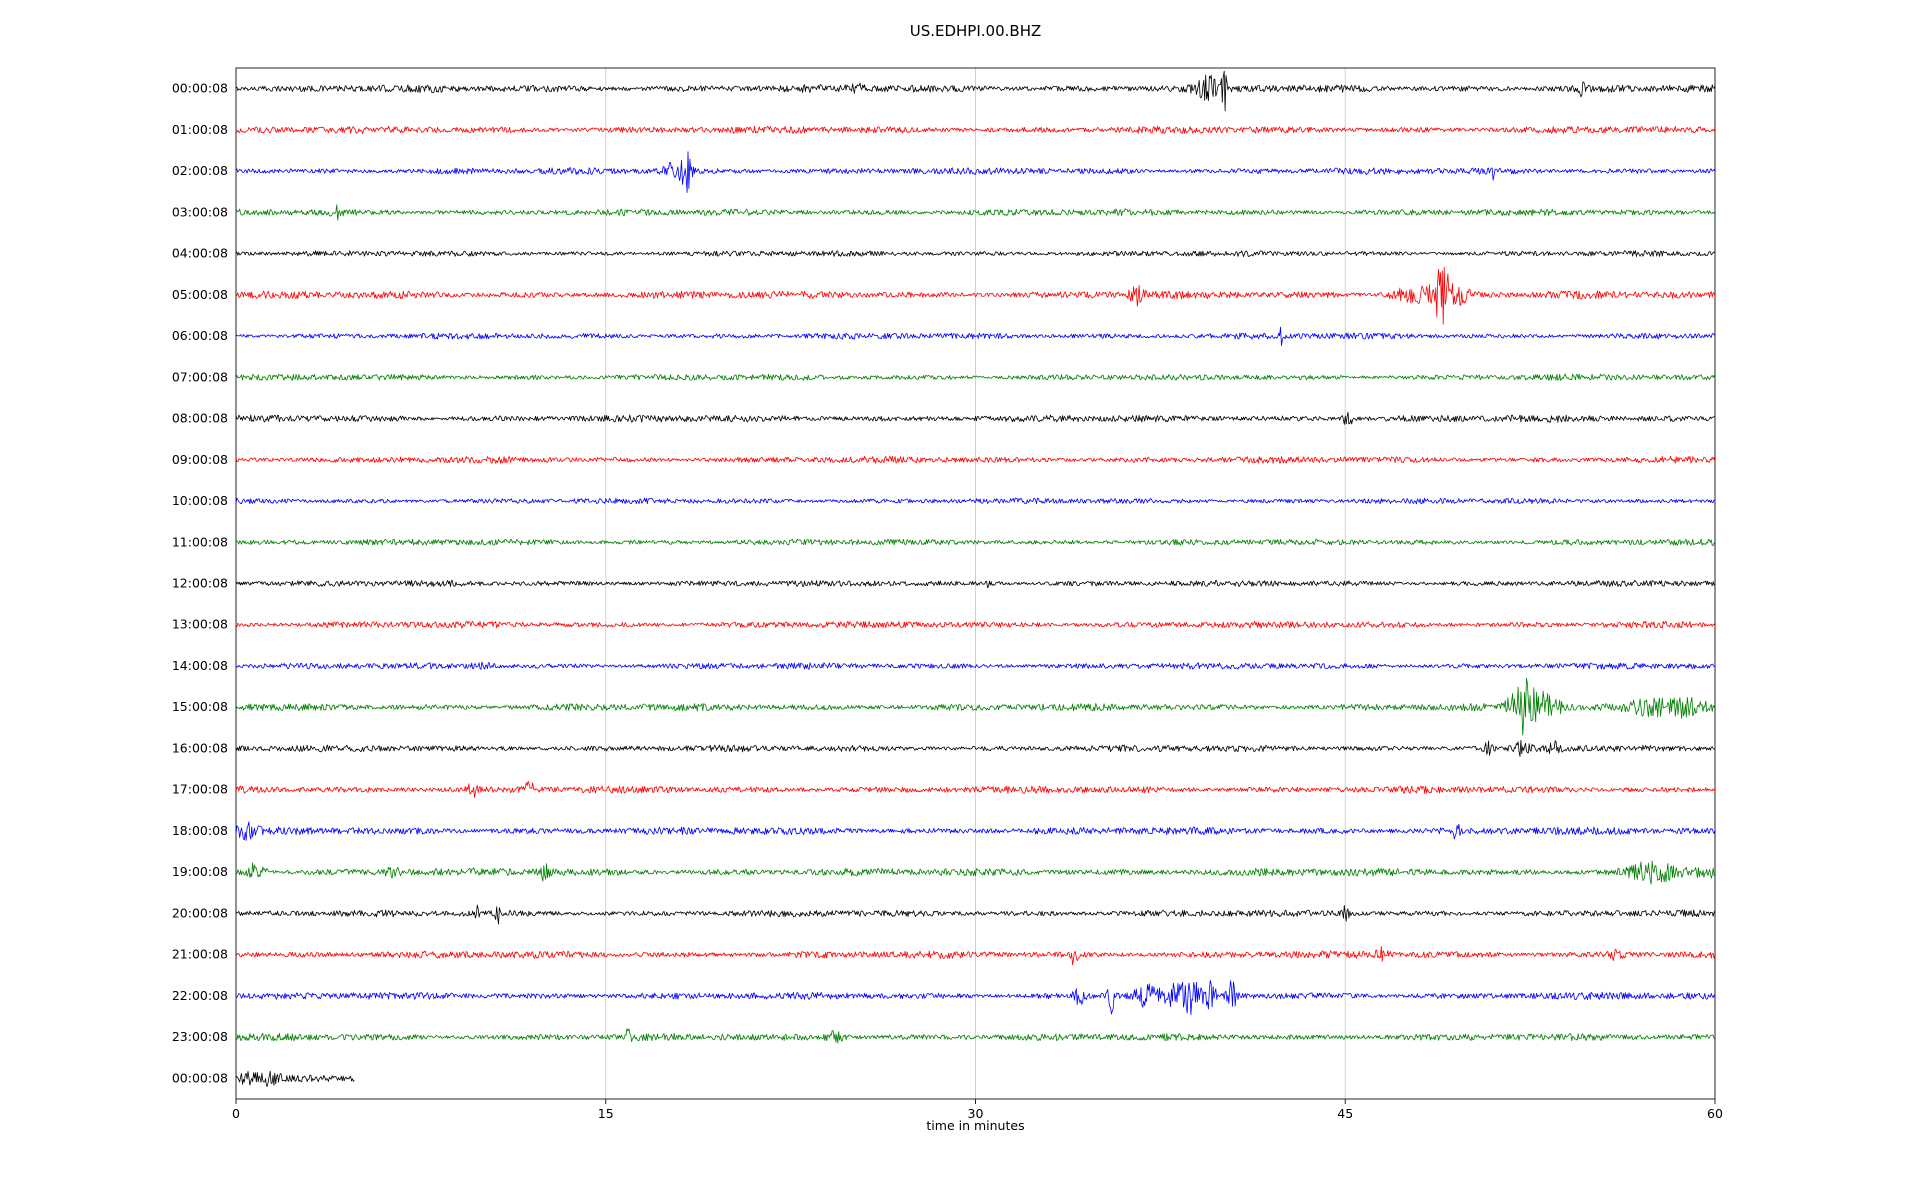  What do you see at coordinates (200, 871) in the screenshot?
I see `row-label: 19:00:08` at bounding box center [200, 871].